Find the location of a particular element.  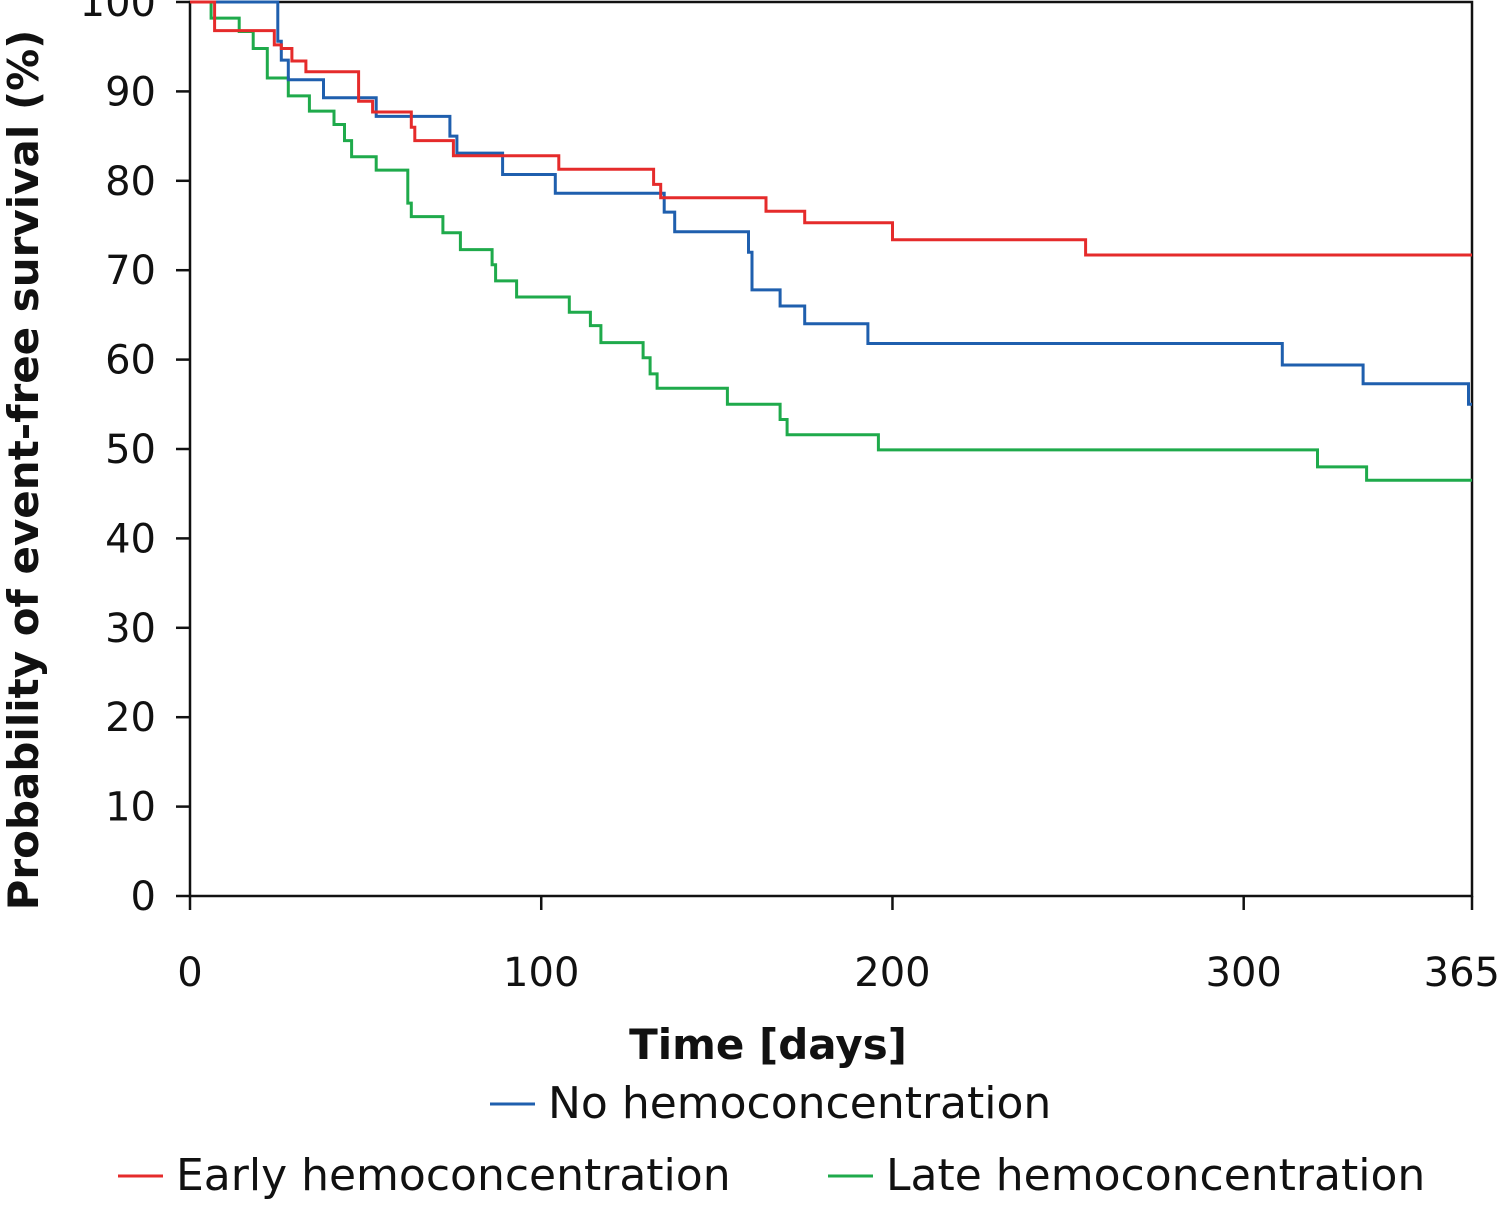

y-tick-label: 100 is located at coordinates (118, 13).